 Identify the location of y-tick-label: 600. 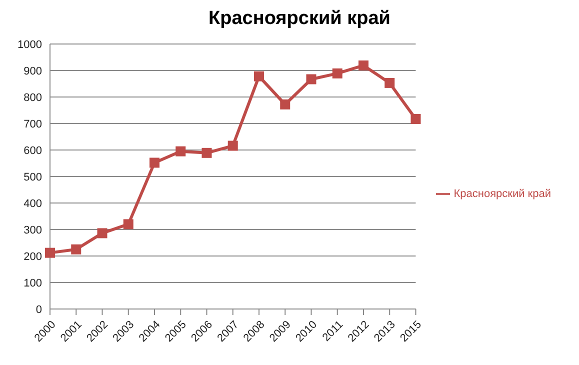
(33, 150).